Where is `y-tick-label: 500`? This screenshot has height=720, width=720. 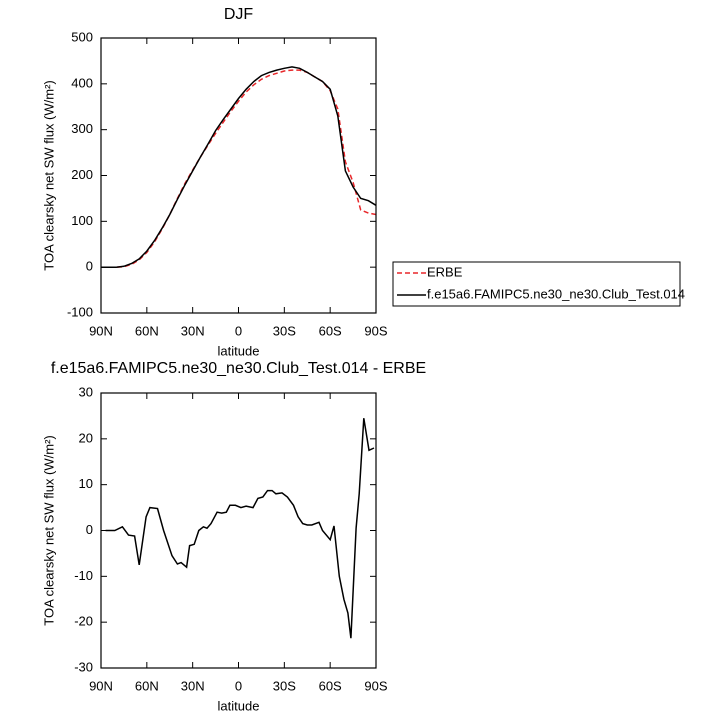
y-tick-label: 500 is located at coordinates (82, 36).